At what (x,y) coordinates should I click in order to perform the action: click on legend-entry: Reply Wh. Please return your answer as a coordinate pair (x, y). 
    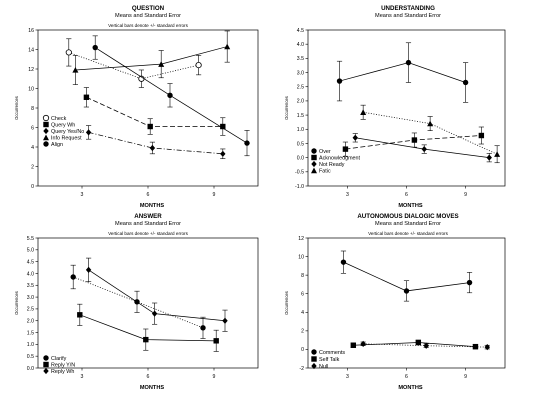
    Looking at the image, I should click on (58, 371).